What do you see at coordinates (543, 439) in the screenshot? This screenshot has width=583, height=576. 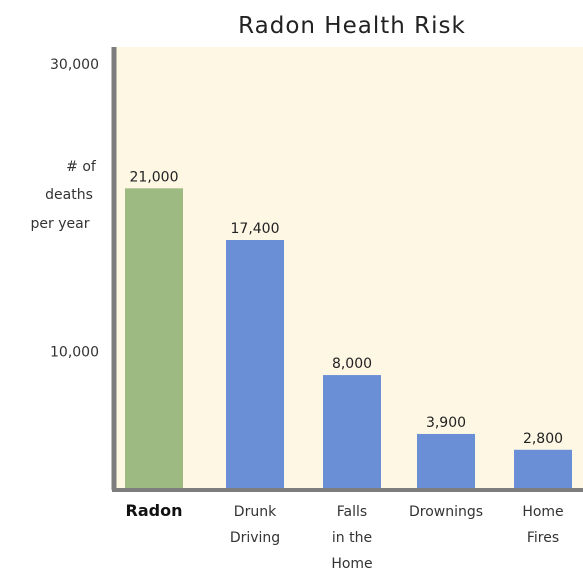 I see `bar-value-label: 2,800` at bounding box center [543, 439].